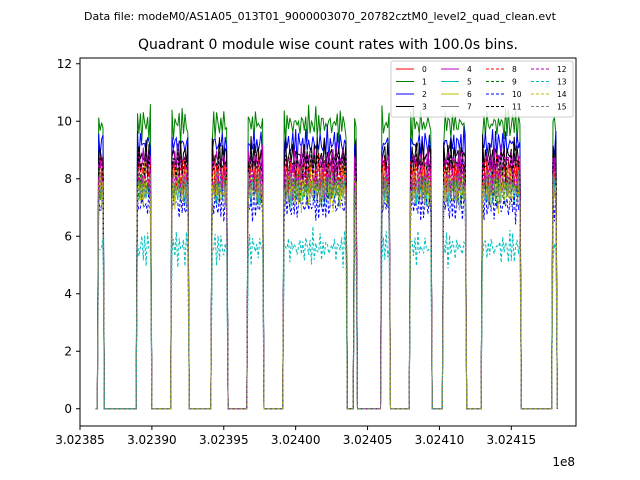  I want to click on x-tick-label: 3.02405, so click(368, 440).